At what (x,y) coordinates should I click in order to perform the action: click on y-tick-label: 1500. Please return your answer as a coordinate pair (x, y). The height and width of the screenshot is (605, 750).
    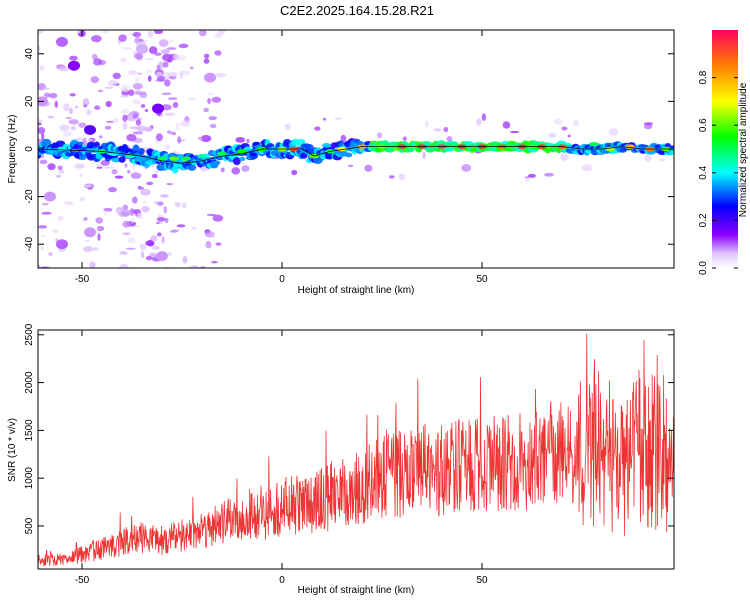
    Looking at the image, I should click on (29, 430).